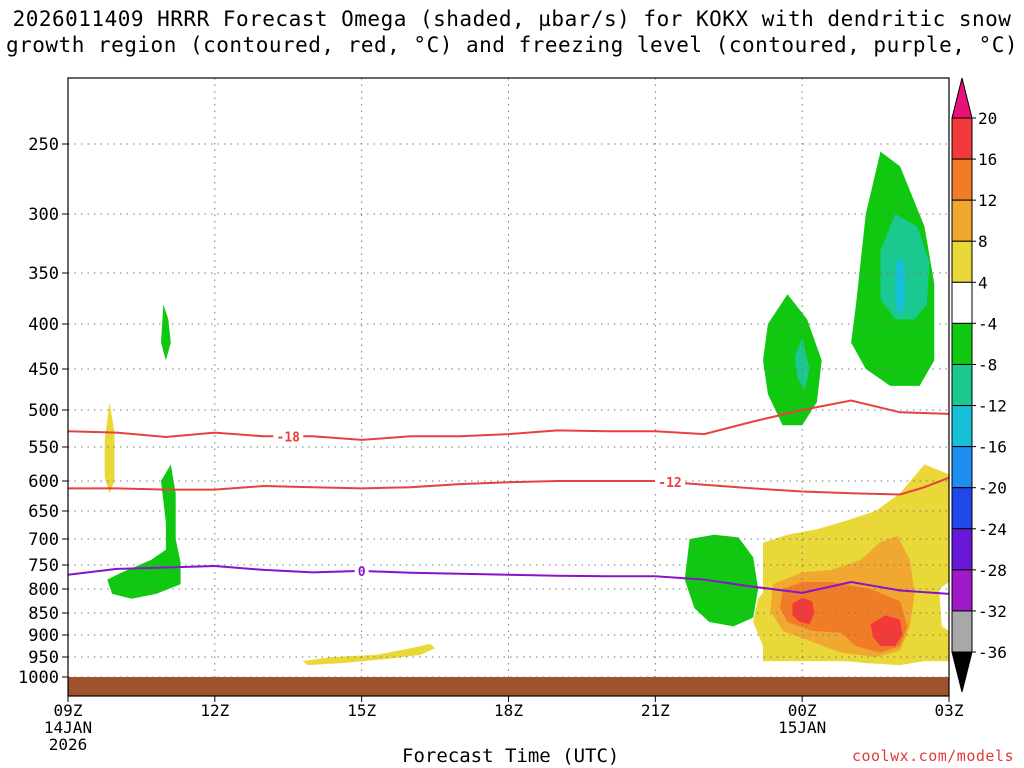  I want to click on colorbar-bin--36, so click(962, 631).